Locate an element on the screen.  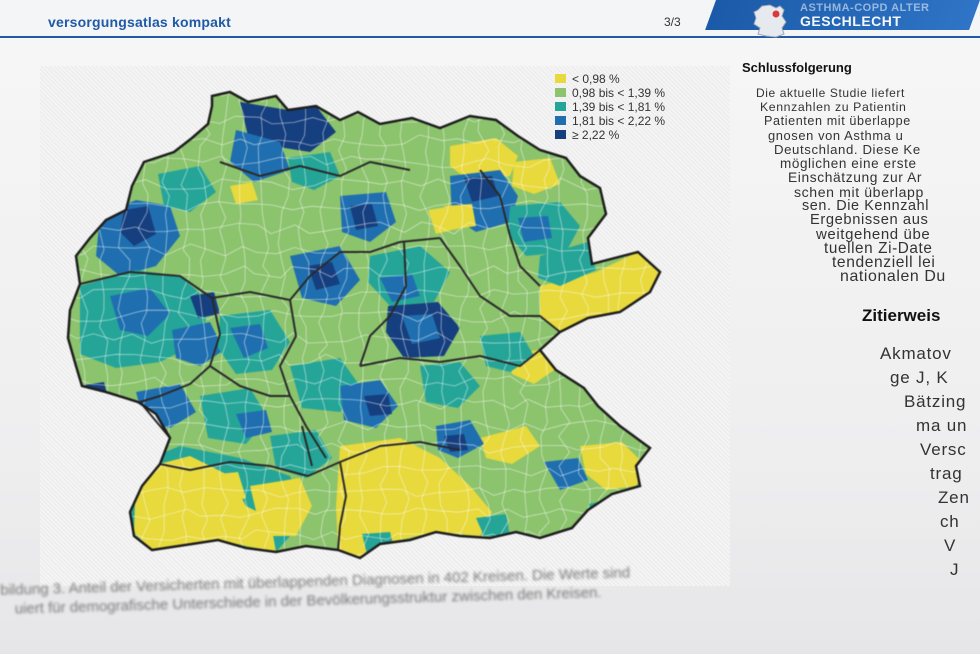
paragraph-line: sen. Die Kennzahl is located at coordinates (865, 206).